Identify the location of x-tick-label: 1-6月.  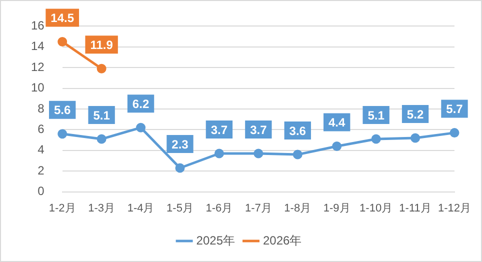
(219, 208).